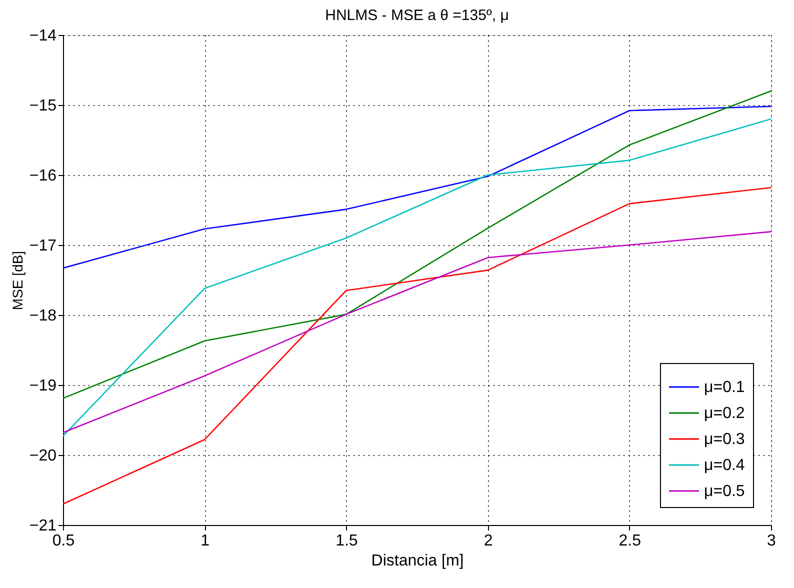 This screenshot has width=794, height=588. What do you see at coordinates (417, 15) in the screenshot?
I see `chart-title: HNLMS - MSE a θ =135º, μ` at bounding box center [417, 15].